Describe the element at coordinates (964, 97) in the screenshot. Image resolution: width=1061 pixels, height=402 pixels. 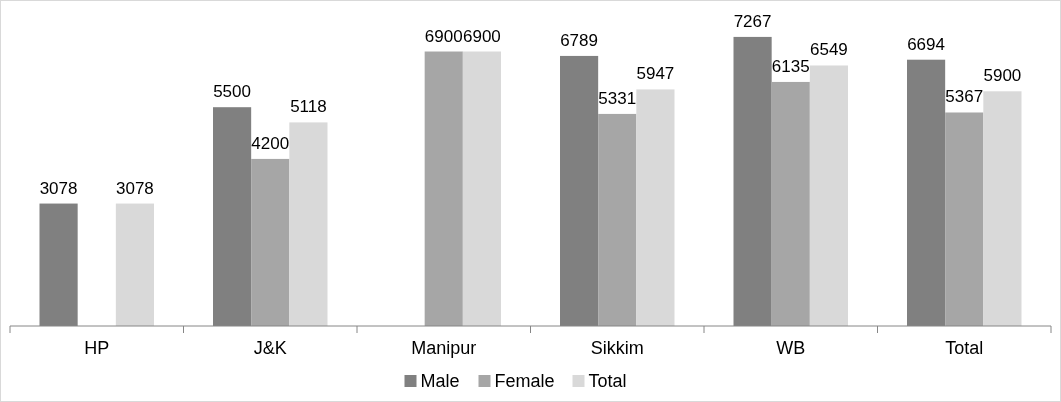
I see `data-label: 5367` at that location.